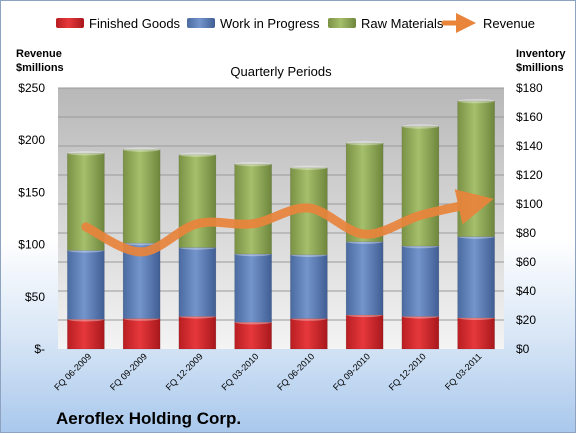  What do you see at coordinates (526, 262) in the screenshot?
I see `right-tick-label: $60` at bounding box center [526, 262].